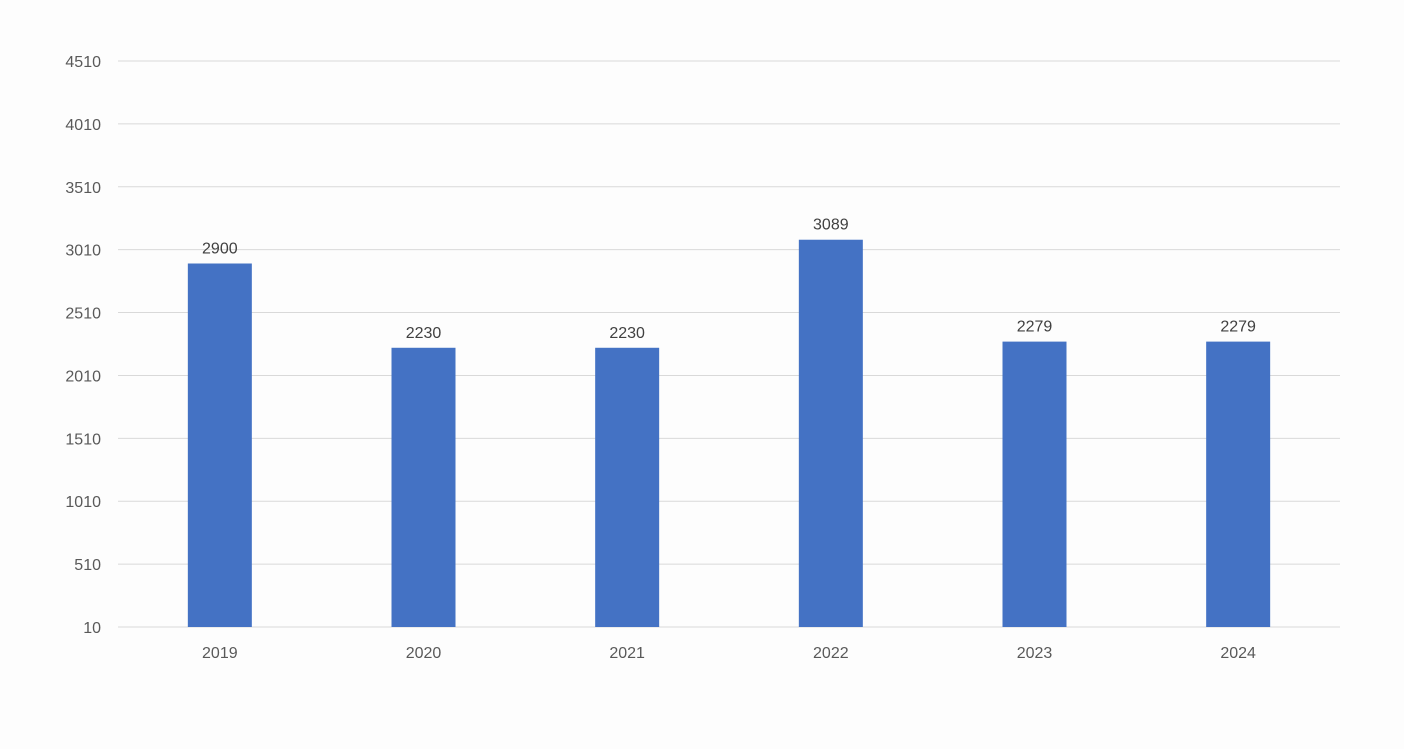  What do you see at coordinates (1035, 653) in the screenshot?
I see `x-tick-label-2023: 2023` at bounding box center [1035, 653].